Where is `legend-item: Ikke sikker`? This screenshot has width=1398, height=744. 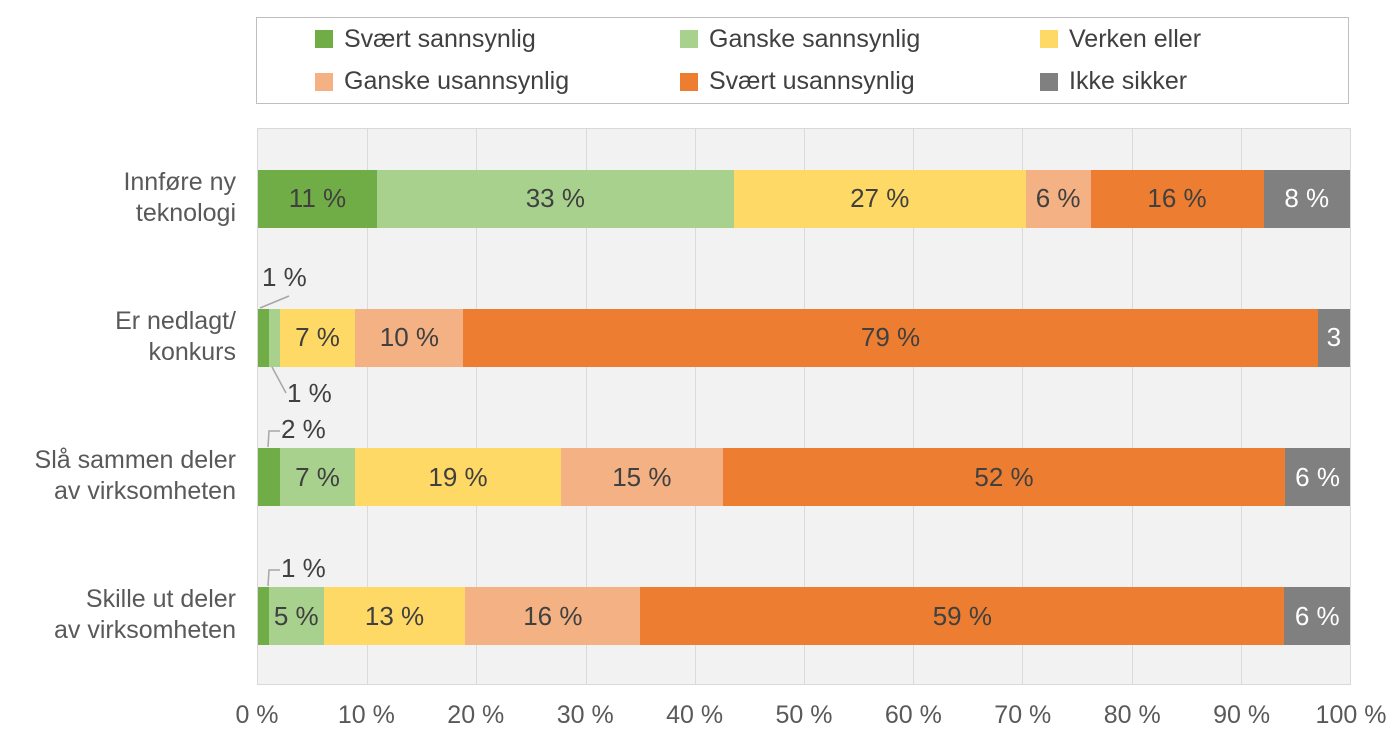 legend-item: Ikke sikker is located at coordinates (1194, 81).